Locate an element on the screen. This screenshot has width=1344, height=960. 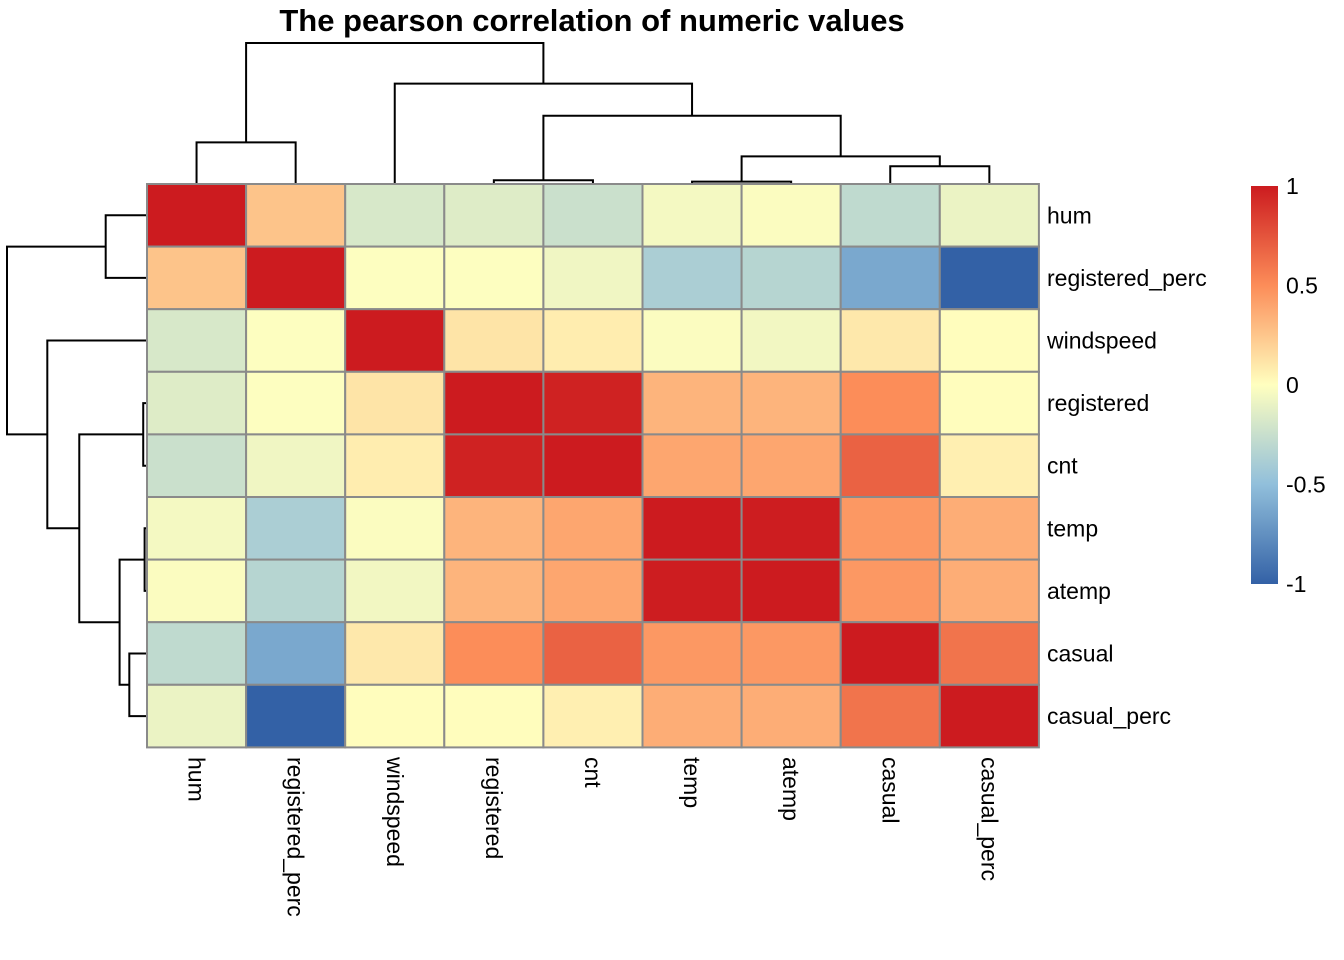
heatmap-cell-windspeed-hum is located at coordinates (197, 340).